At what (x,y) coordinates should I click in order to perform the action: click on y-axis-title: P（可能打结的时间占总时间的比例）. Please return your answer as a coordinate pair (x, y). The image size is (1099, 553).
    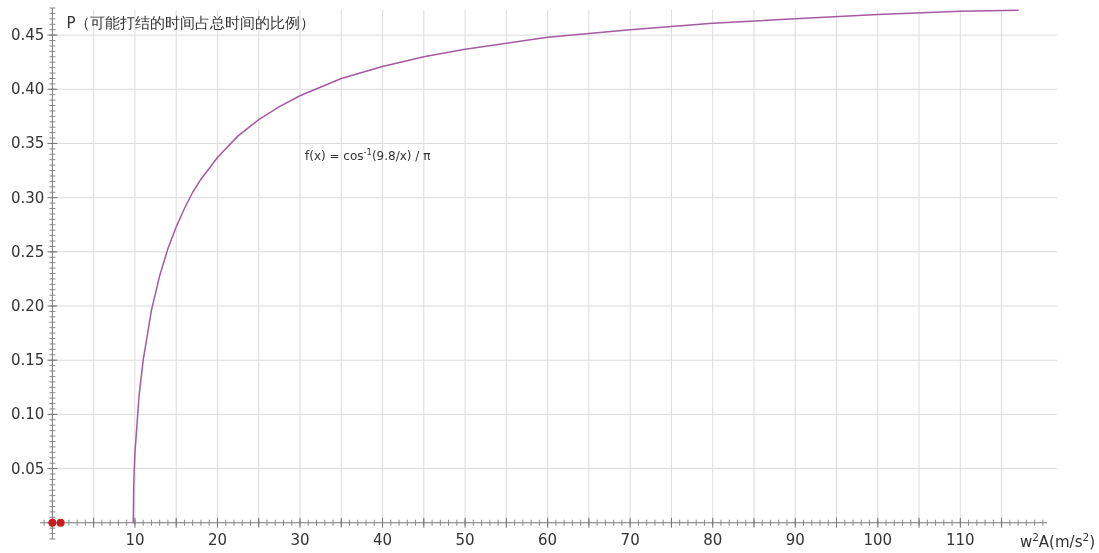
    Looking at the image, I should click on (191, 23).